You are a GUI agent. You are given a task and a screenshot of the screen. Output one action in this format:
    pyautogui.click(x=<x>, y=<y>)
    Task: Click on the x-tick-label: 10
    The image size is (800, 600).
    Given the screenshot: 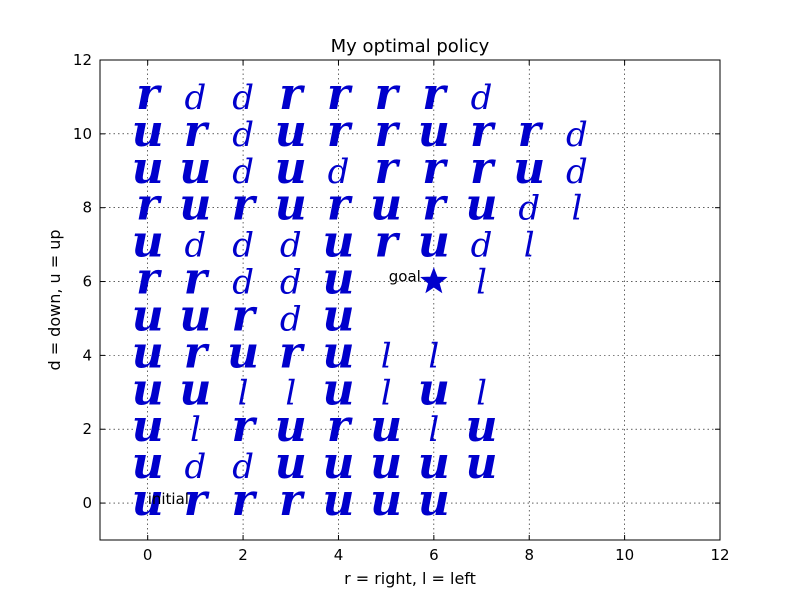 What is the action you would take?
    pyautogui.click(x=624, y=555)
    